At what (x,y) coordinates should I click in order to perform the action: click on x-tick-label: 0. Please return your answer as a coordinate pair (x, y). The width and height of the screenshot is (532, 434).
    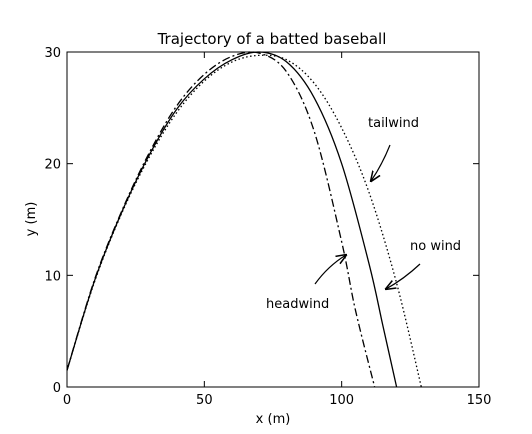
    Looking at the image, I should click on (67, 400).